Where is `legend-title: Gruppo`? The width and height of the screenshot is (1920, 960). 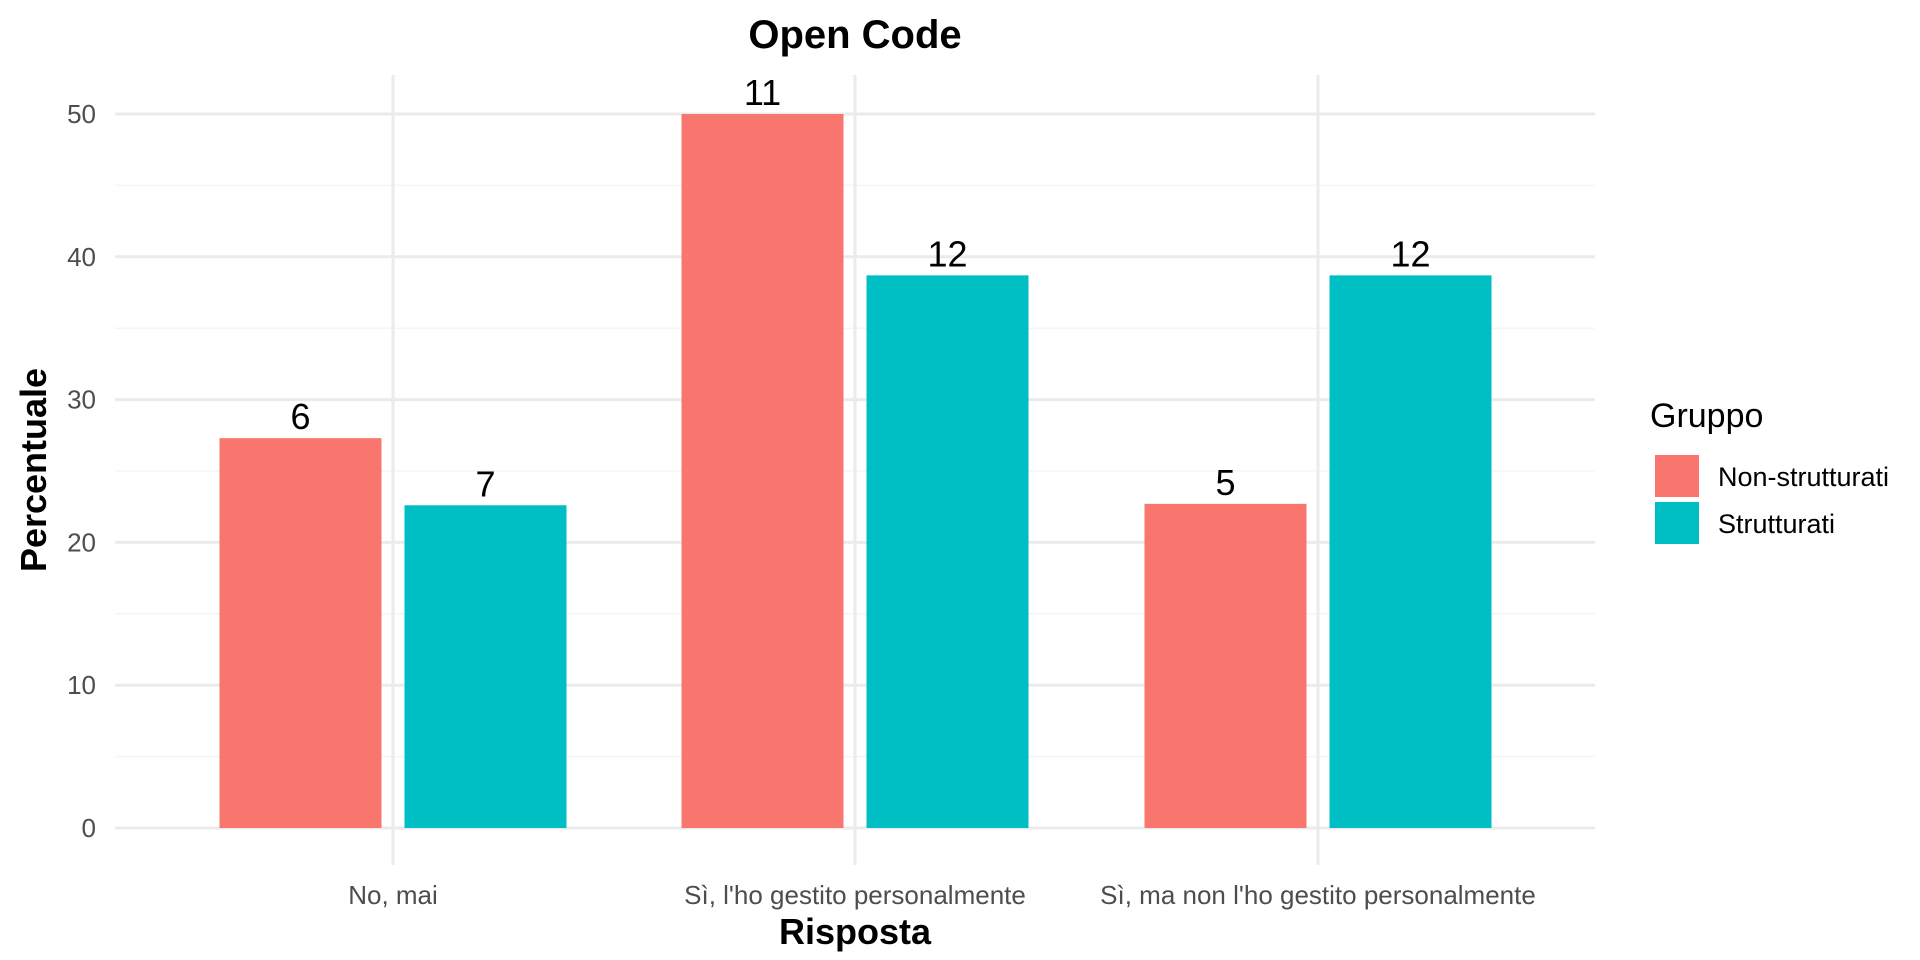
legend-title: Gruppo is located at coordinates (1706, 416).